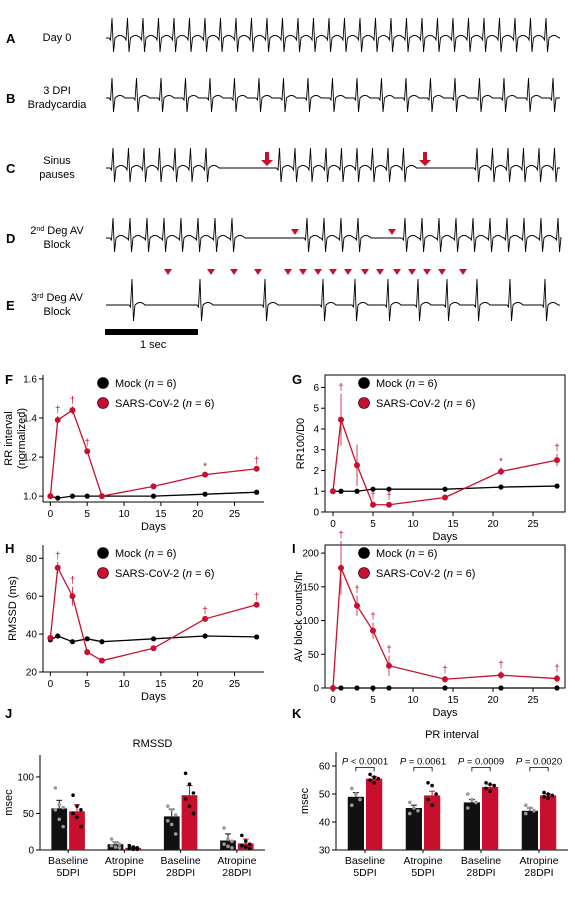  Describe the element at coordinates (30, 379) in the screenshot. I see `y-tick-label: 1.6` at that location.